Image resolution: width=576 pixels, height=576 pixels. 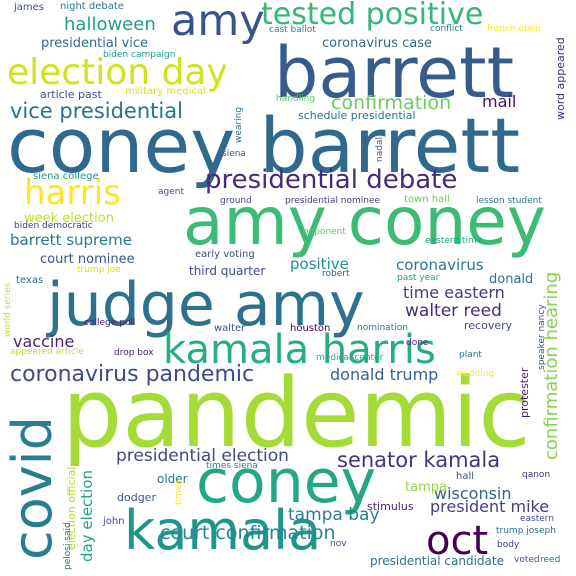 I want to click on cloud-word: ground, so click(x=236, y=201).